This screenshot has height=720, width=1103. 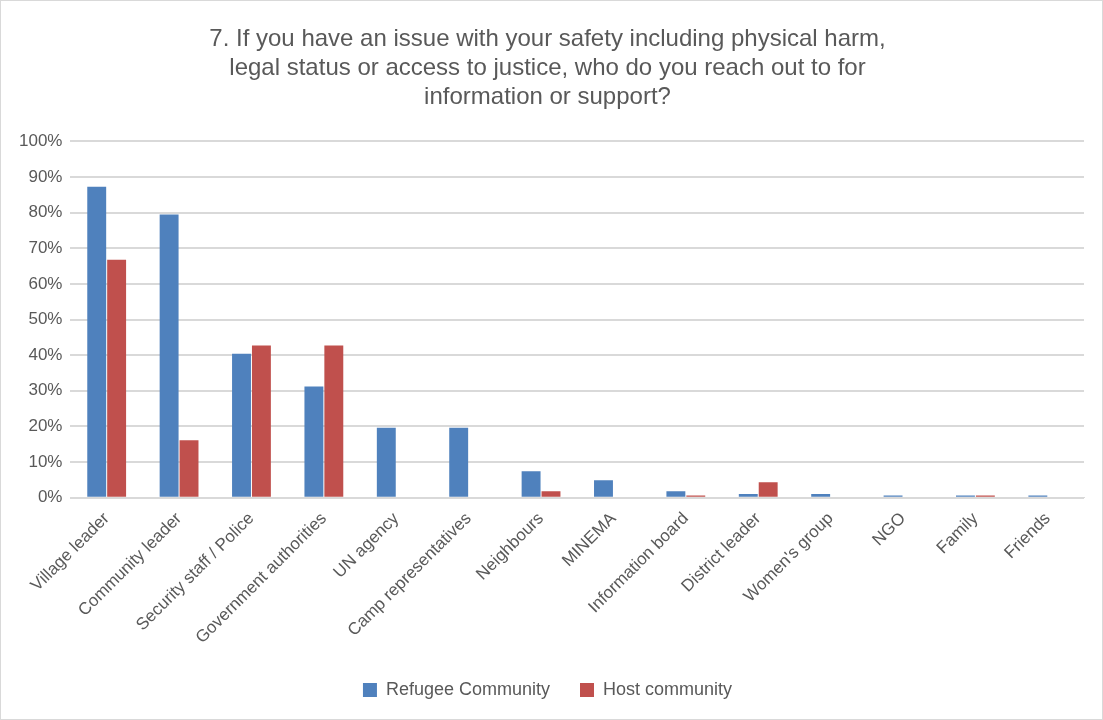 I want to click on y-tick-label: 40%, so click(x=45, y=354).